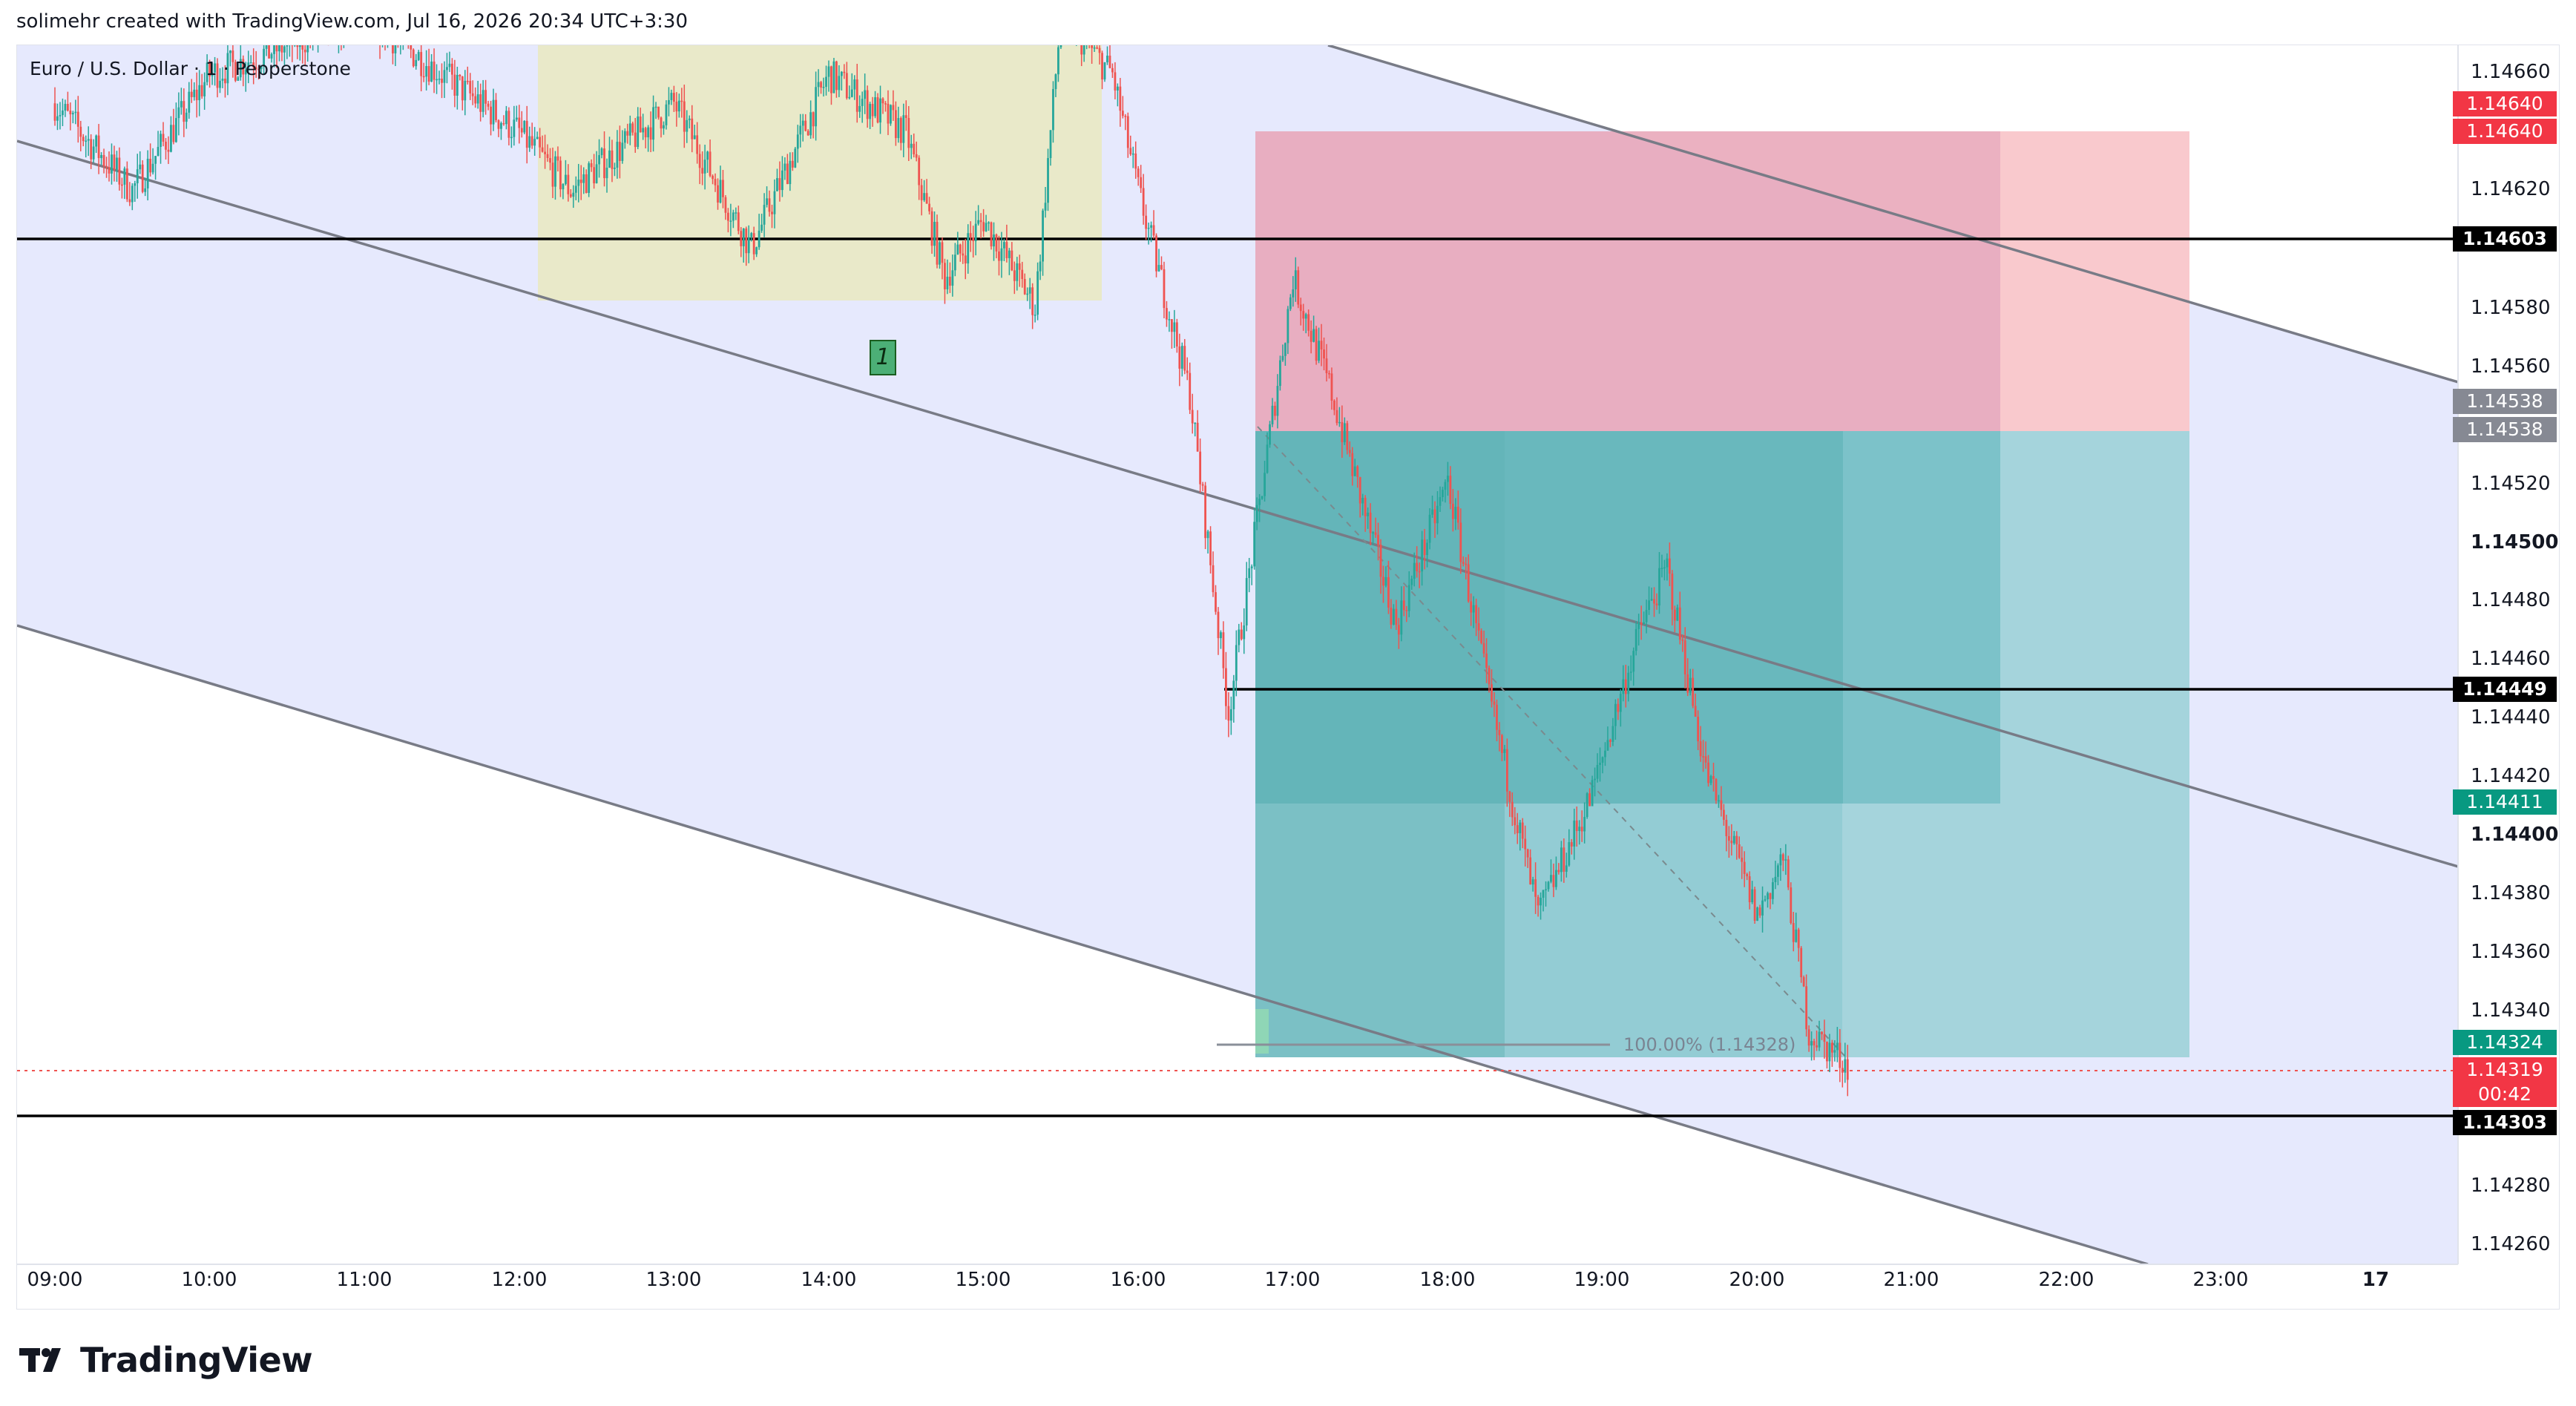 This screenshot has width=2576, height=1406. What do you see at coordinates (1911, 1280) in the screenshot?
I see `time-tick: 21:00` at bounding box center [1911, 1280].